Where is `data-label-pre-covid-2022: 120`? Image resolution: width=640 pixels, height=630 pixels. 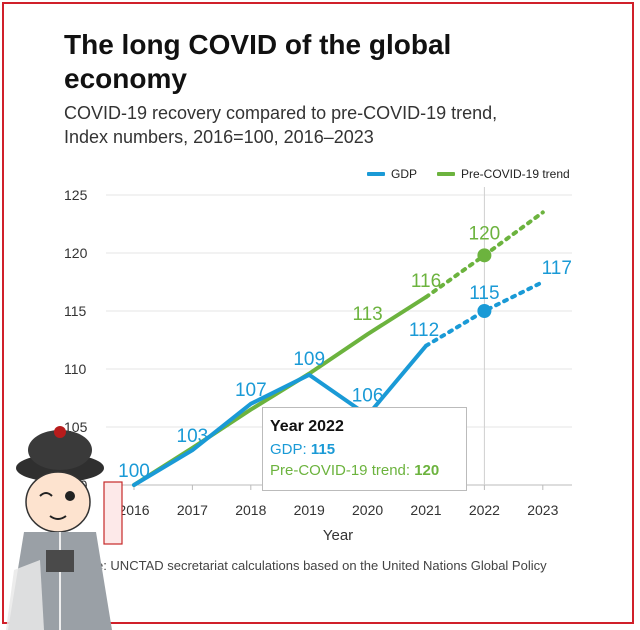 data-label-pre-covid-2022: 120 is located at coordinates (485, 233).